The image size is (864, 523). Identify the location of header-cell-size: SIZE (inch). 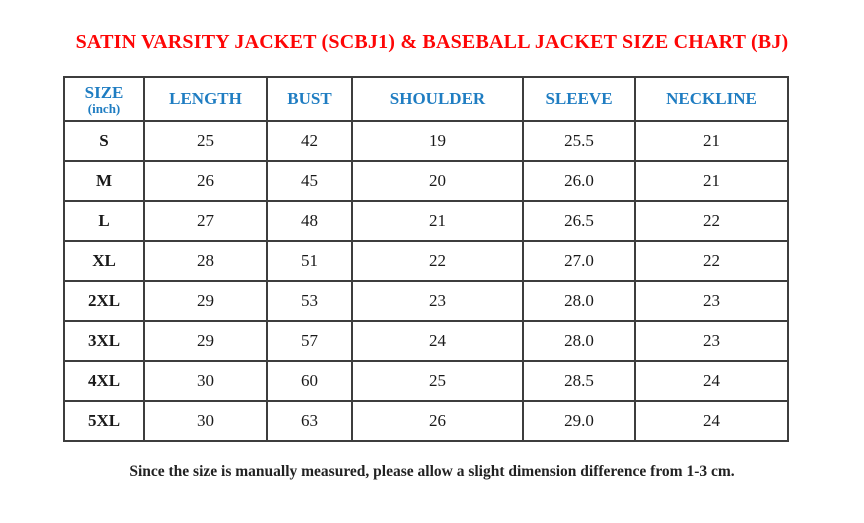
(104, 99).